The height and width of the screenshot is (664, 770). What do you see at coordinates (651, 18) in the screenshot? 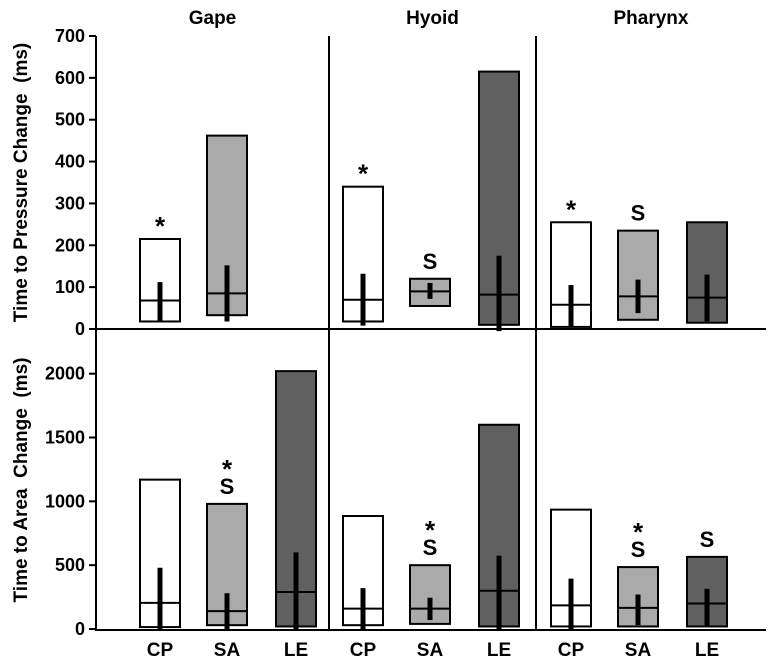
I see `column-title-pharynx: Pharynx` at bounding box center [651, 18].